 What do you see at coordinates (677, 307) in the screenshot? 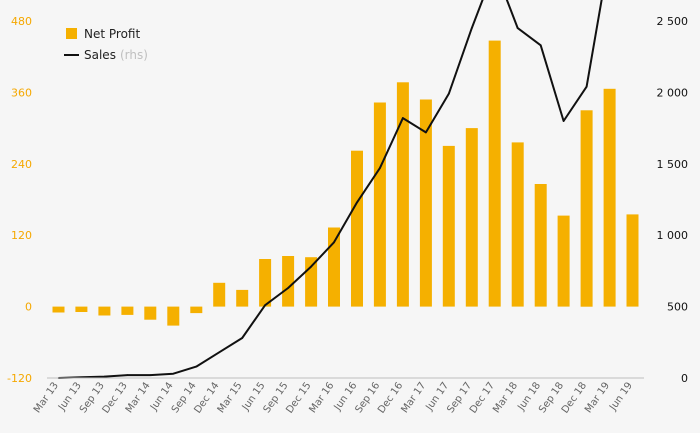
I see `y-right-tick-label: 500` at bounding box center [677, 307].